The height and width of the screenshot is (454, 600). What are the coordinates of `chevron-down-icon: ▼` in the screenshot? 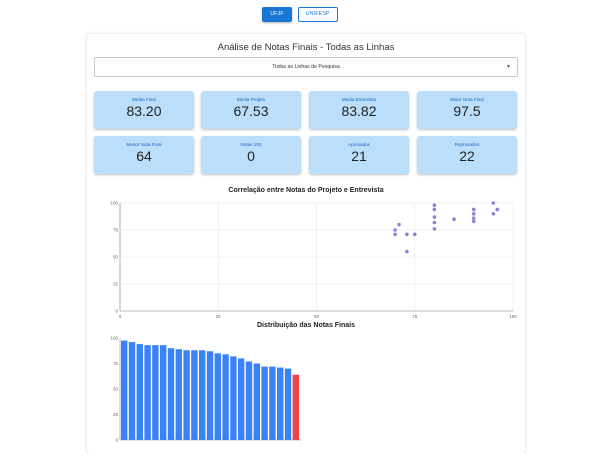 It's located at (508, 67).